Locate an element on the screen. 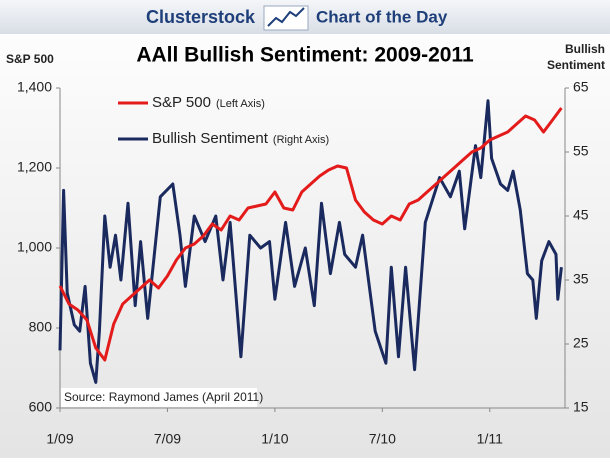 This screenshot has width=610, height=463. y2-tick-label: 25 is located at coordinates (581, 343).